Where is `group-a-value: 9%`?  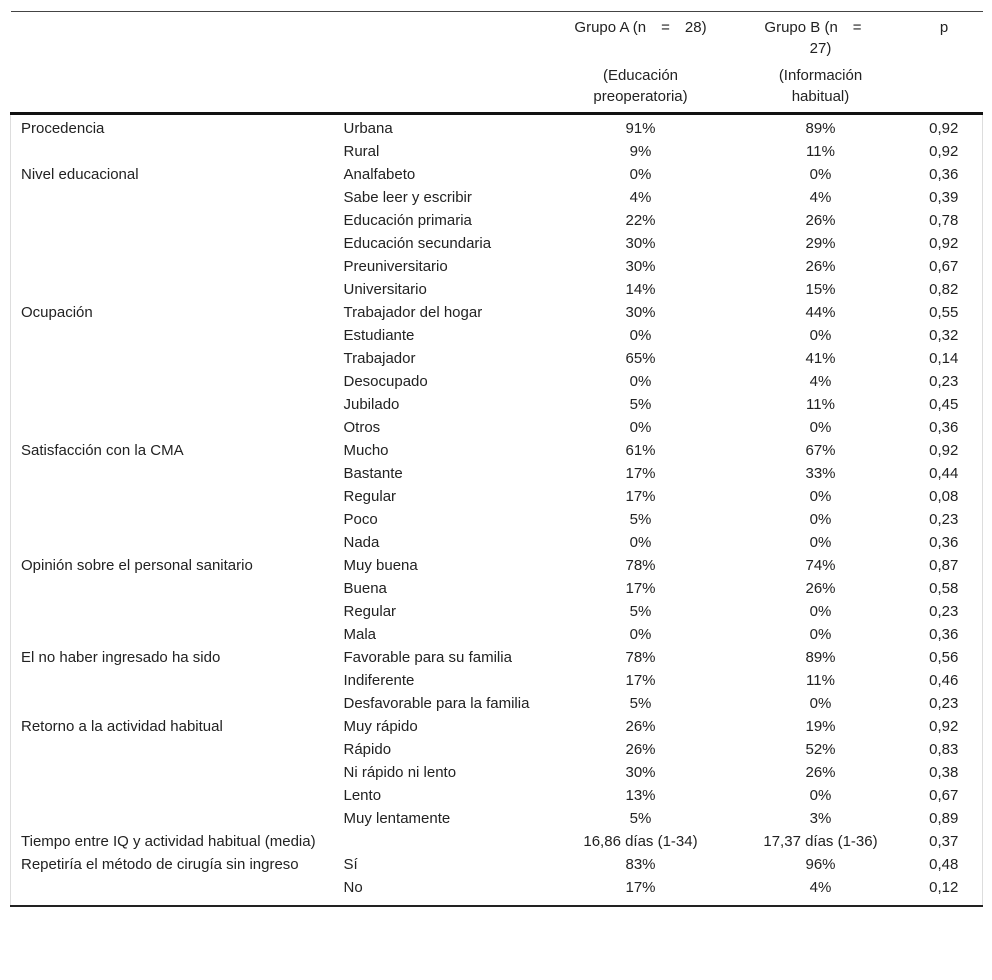 group-a-value: 9% is located at coordinates (640, 151).